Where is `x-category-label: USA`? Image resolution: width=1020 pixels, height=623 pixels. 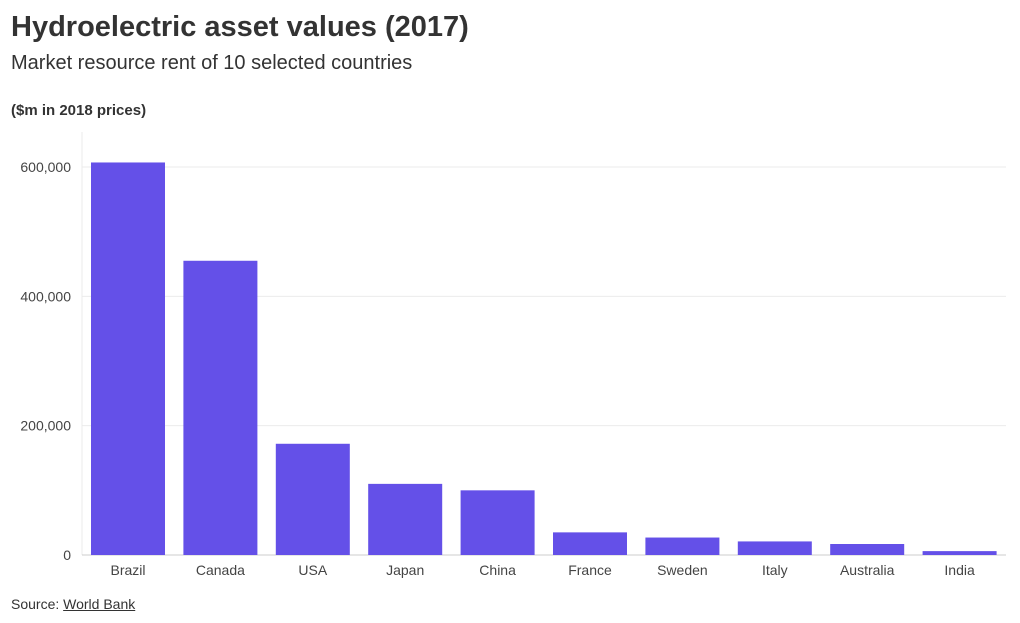
x-category-label: USA is located at coordinates (312, 570).